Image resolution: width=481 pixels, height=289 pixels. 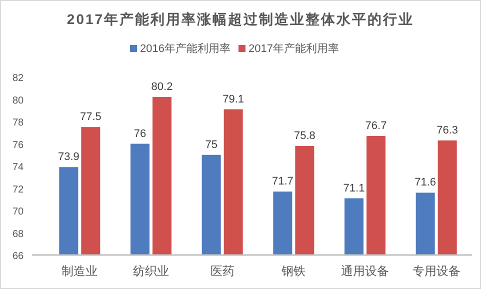 I want to click on y-tick-label: 70, so click(x=18, y=212).